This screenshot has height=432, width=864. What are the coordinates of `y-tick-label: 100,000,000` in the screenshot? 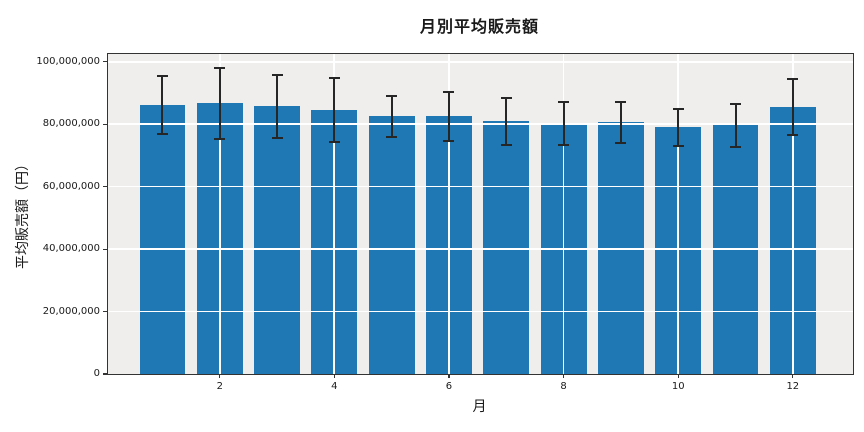 It's located at (68, 61).